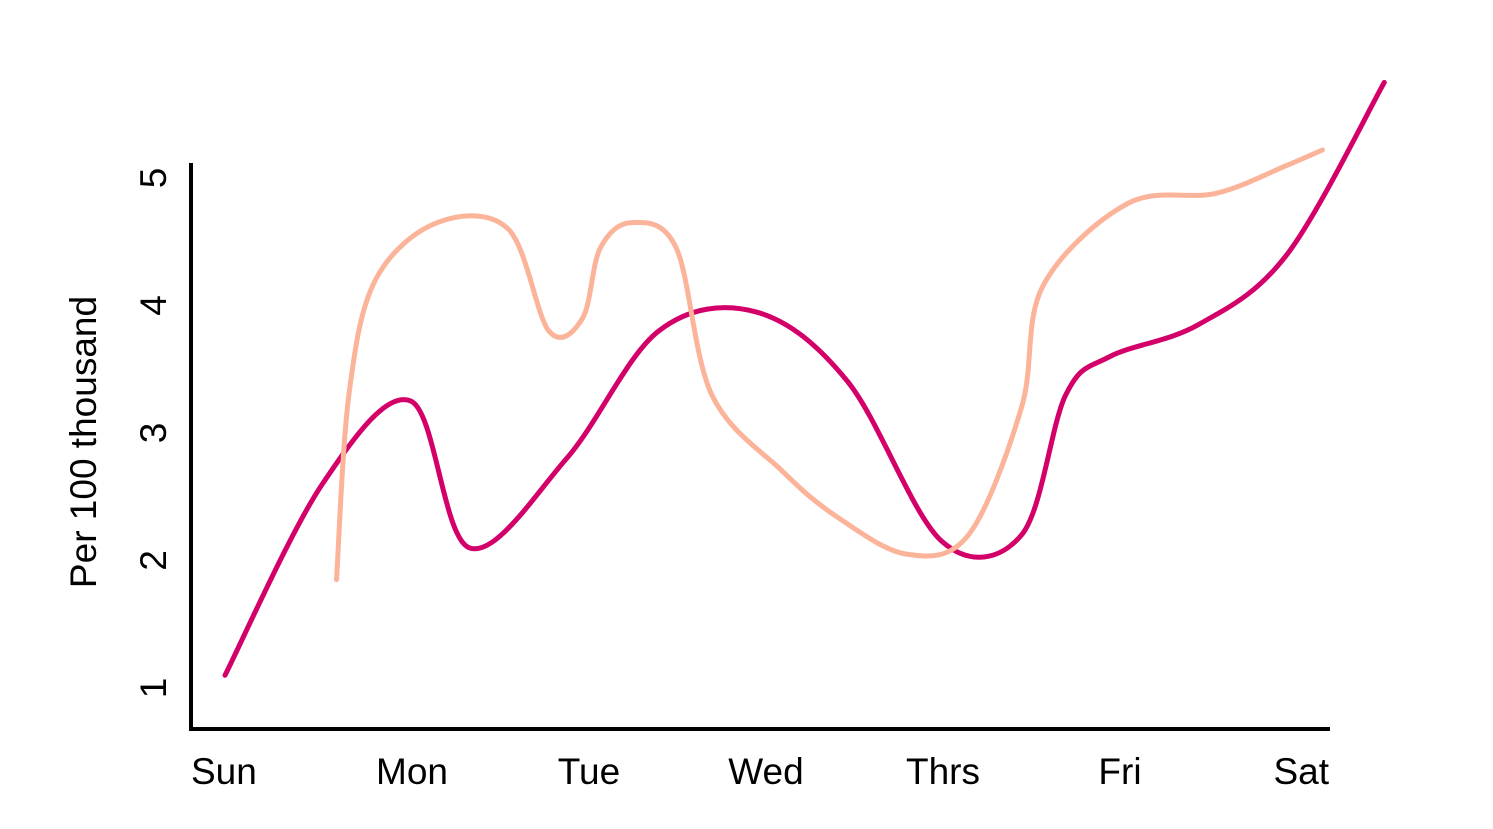 This screenshot has height=829, width=1493. I want to click on x-tick-label-sun: Sun, so click(224, 771).